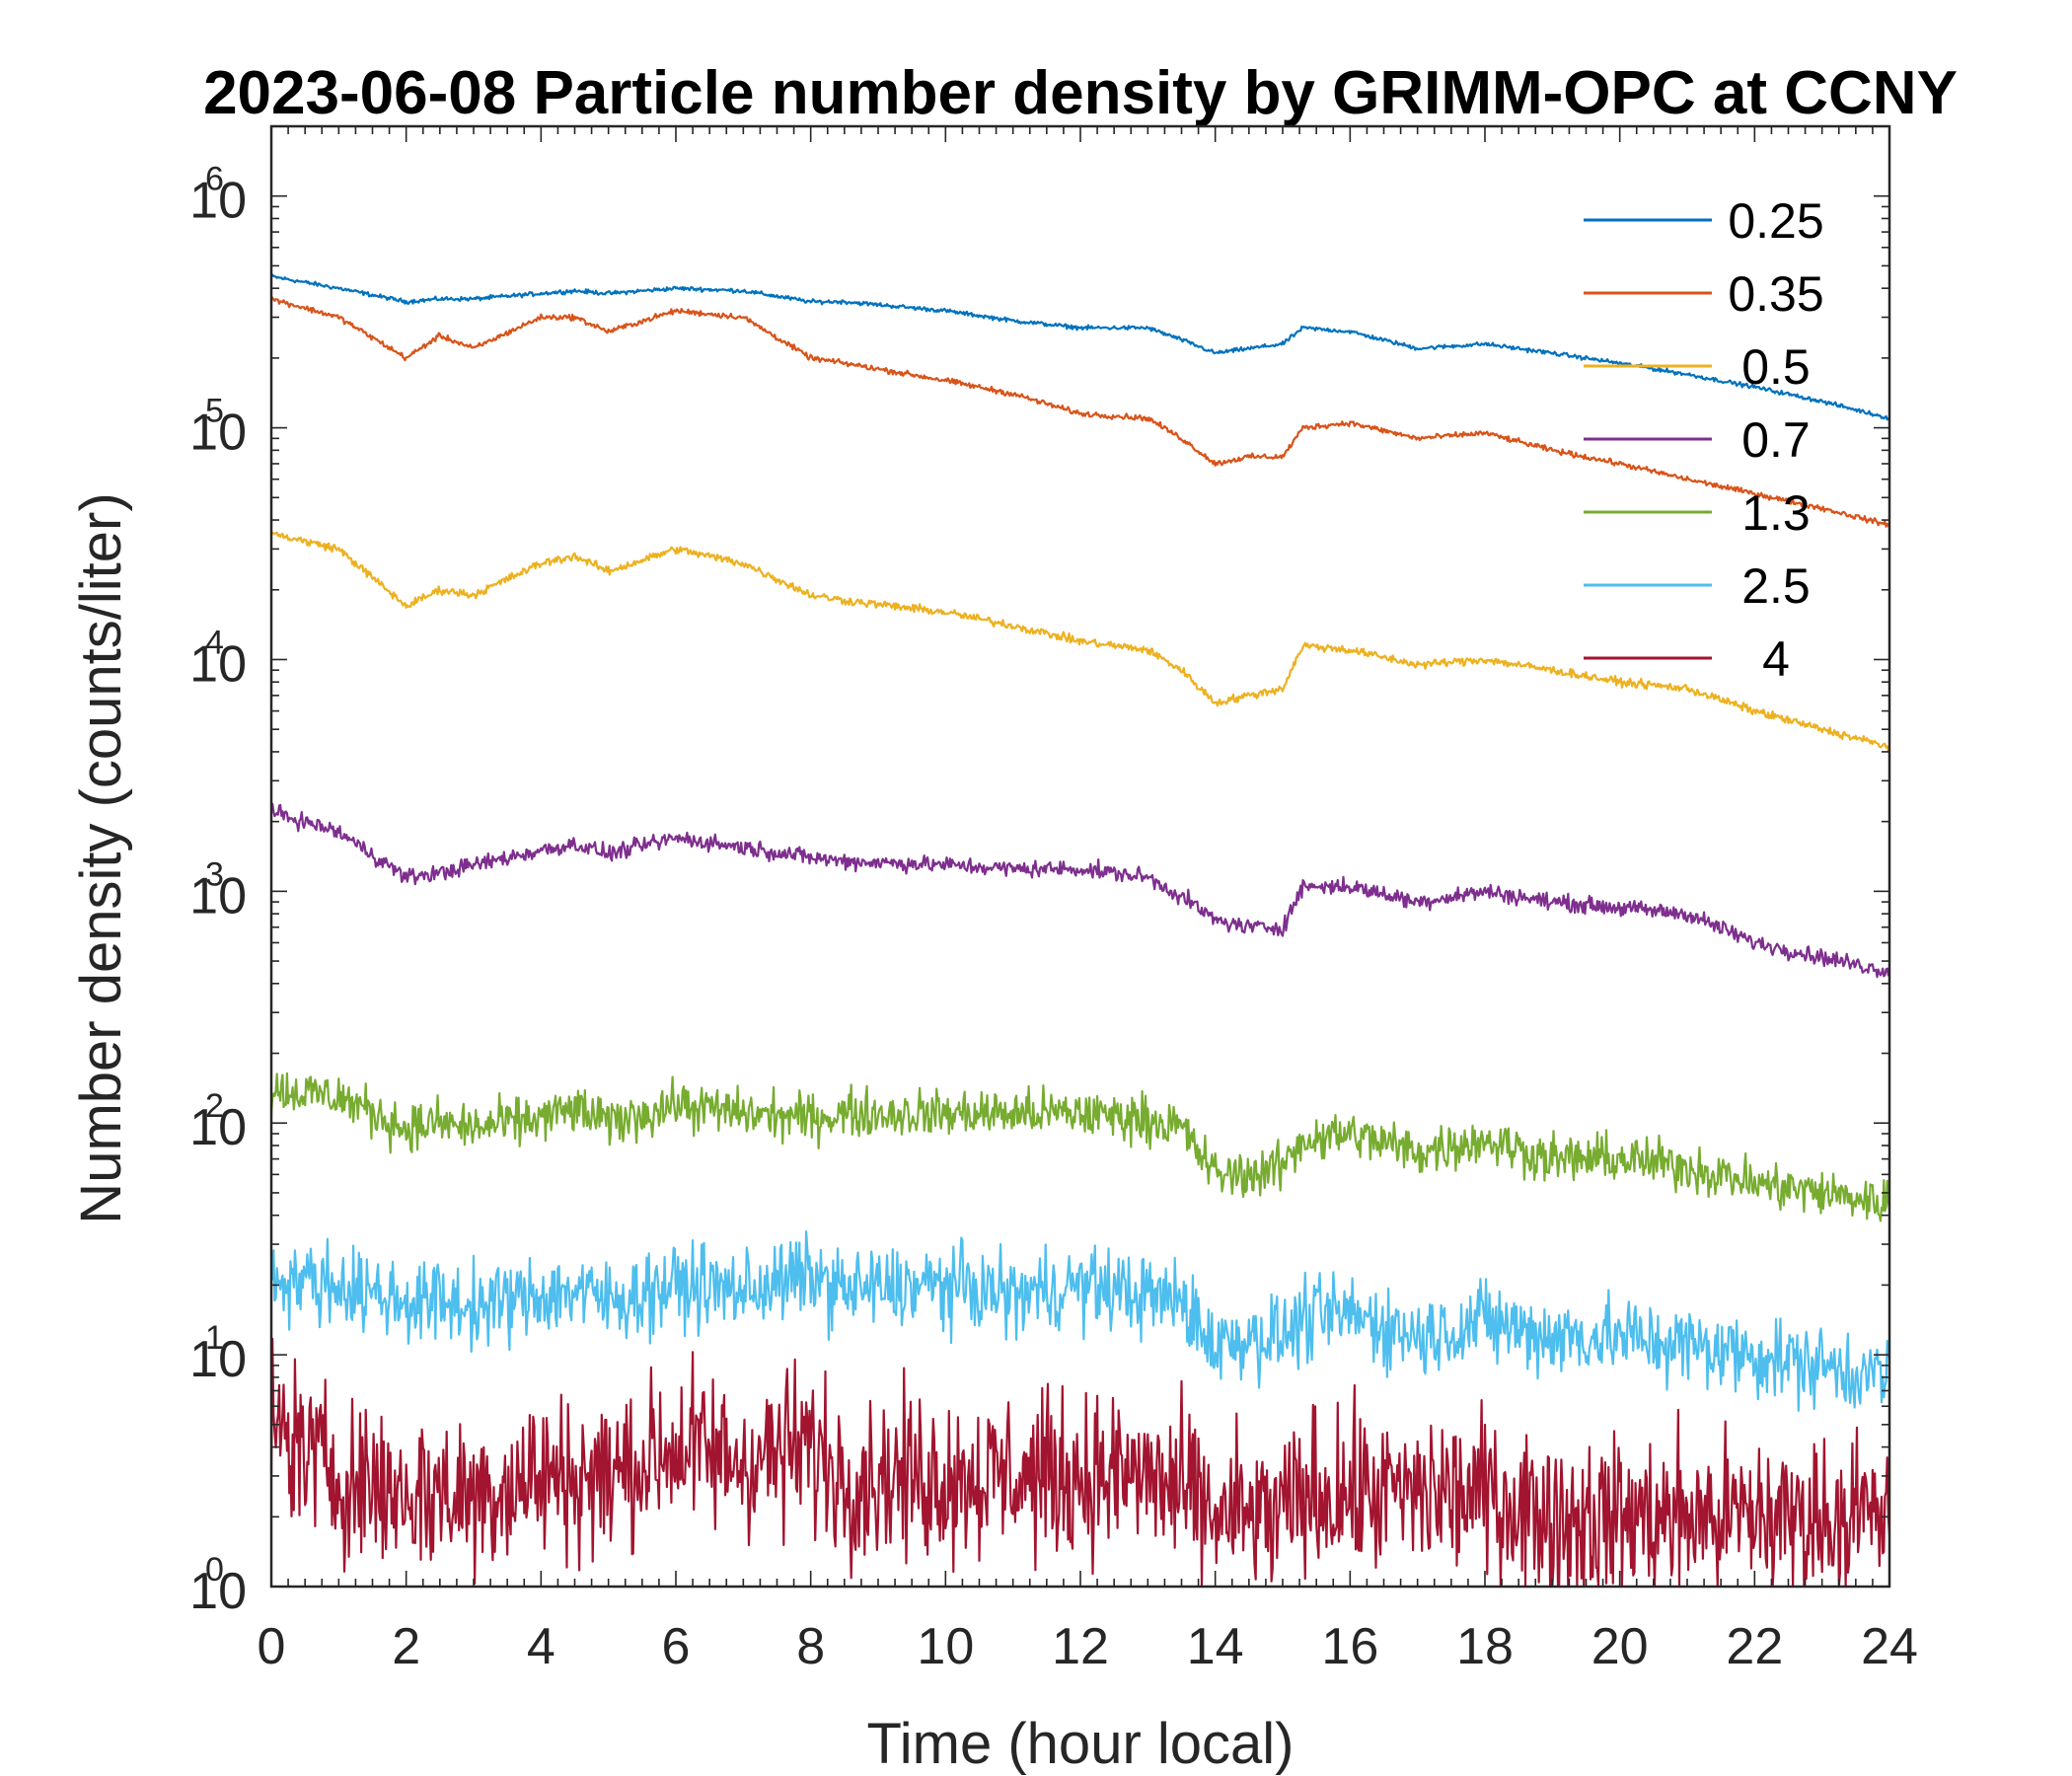 The image size is (2072, 1776). What do you see at coordinates (541, 1647) in the screenshot?
I see `x-tick-label: 4` at bounding box center [541, 1647].